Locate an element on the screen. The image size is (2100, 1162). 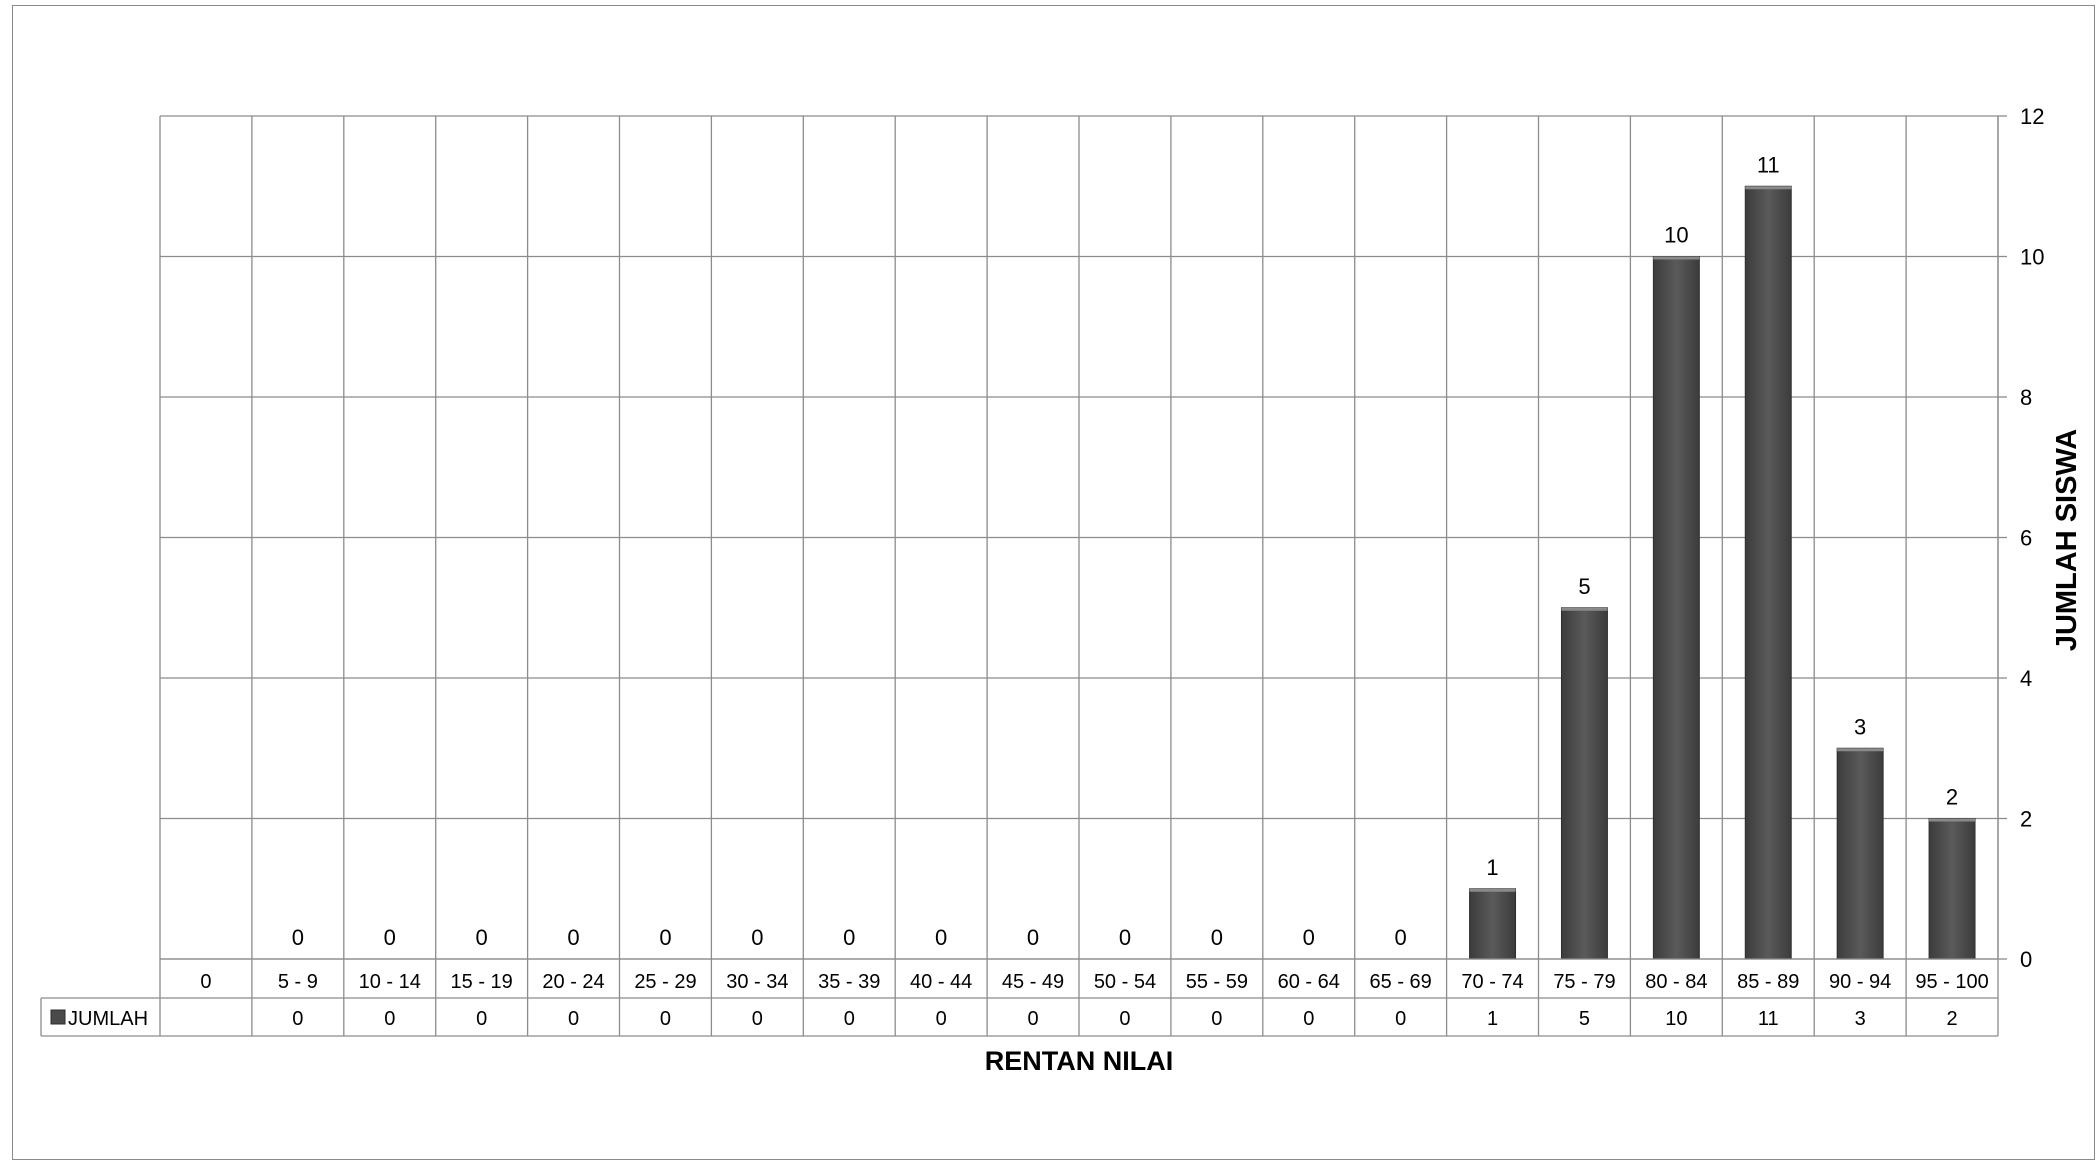
y-tick-label: 10 is located at coordinates (2032, 257).